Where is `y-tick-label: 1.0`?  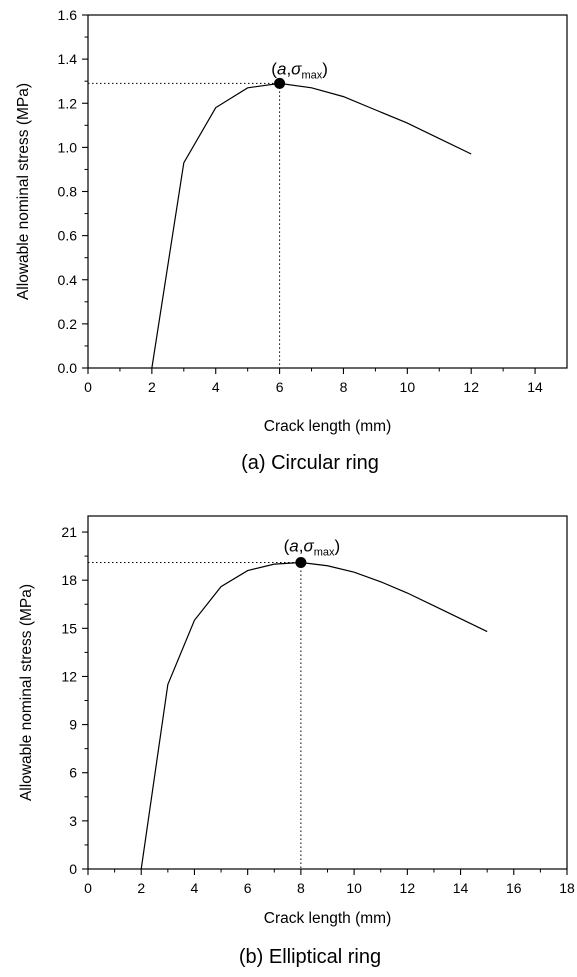 y-tick-label: 1.0 is located at coordinates (68, 147).